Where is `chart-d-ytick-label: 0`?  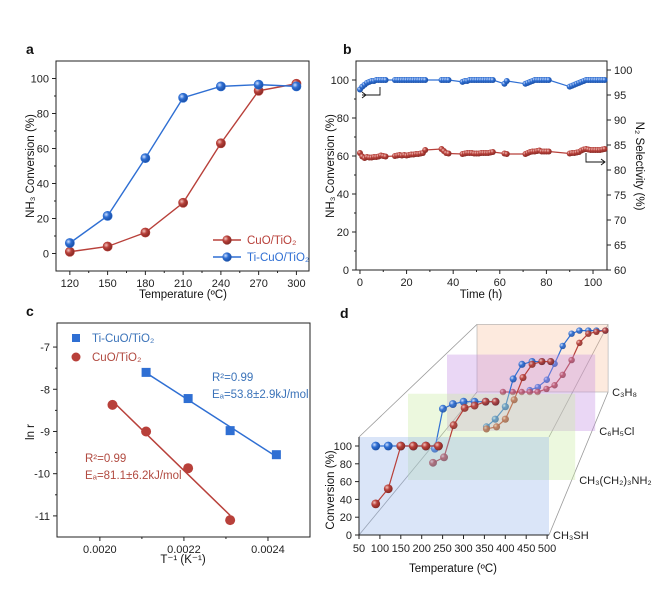
chart-d-ytick-label: 0 is located at coordinates (349, 536).